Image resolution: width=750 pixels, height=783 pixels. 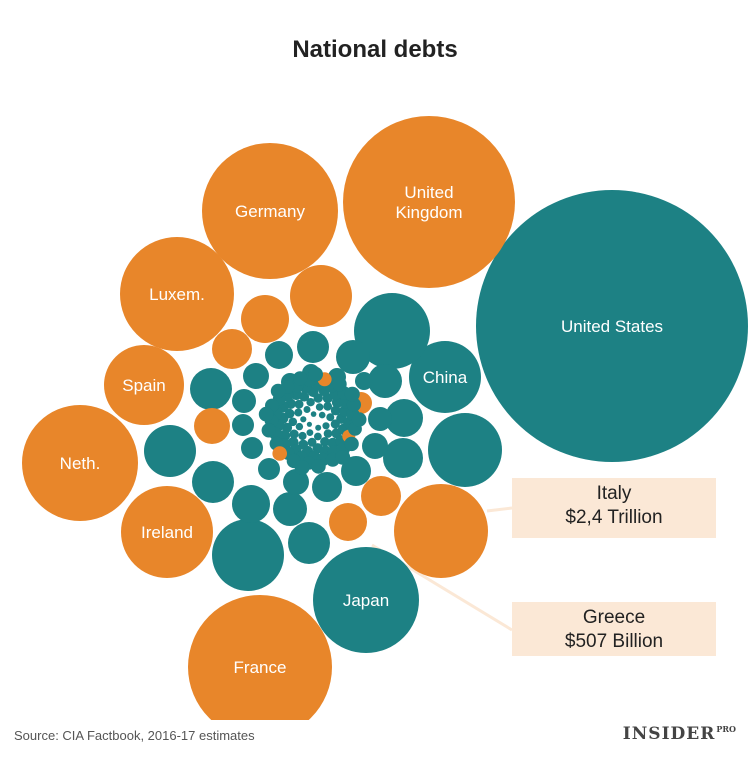 What do you see at coordinates (726, 729) in the screenshot?
I see `logo-suffix: PRO` at bounding box center [726, 729].